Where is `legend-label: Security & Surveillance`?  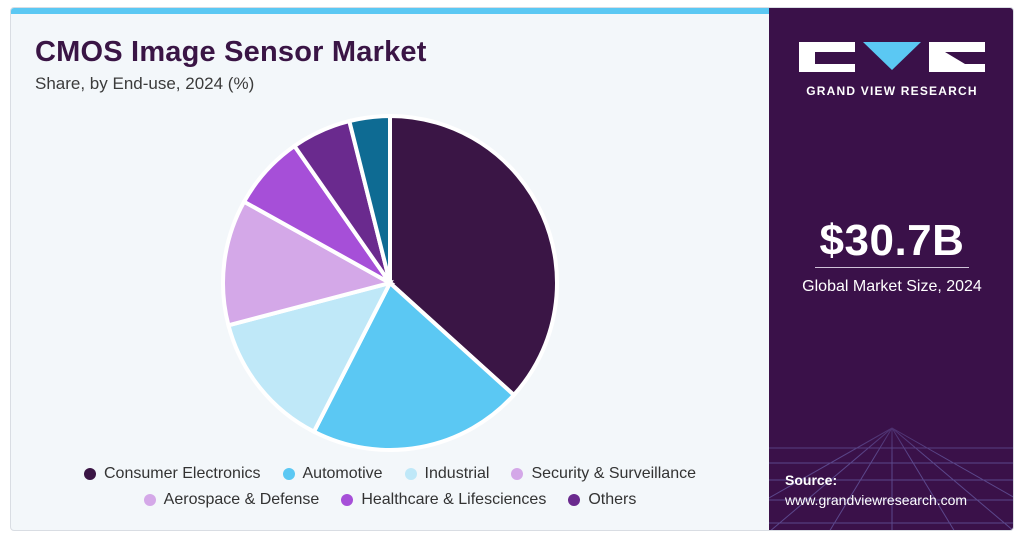
legend-label: Security & Surveillance is located at coordinates (613, 473).